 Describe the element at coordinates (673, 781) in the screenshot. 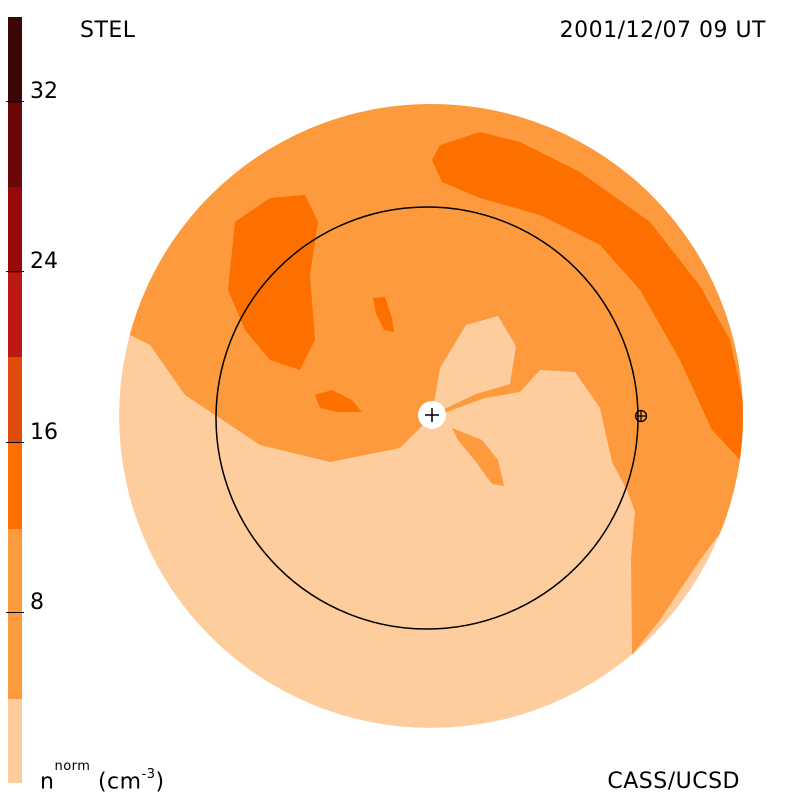

I see `credit-label: CASS/UCSD` at that location.